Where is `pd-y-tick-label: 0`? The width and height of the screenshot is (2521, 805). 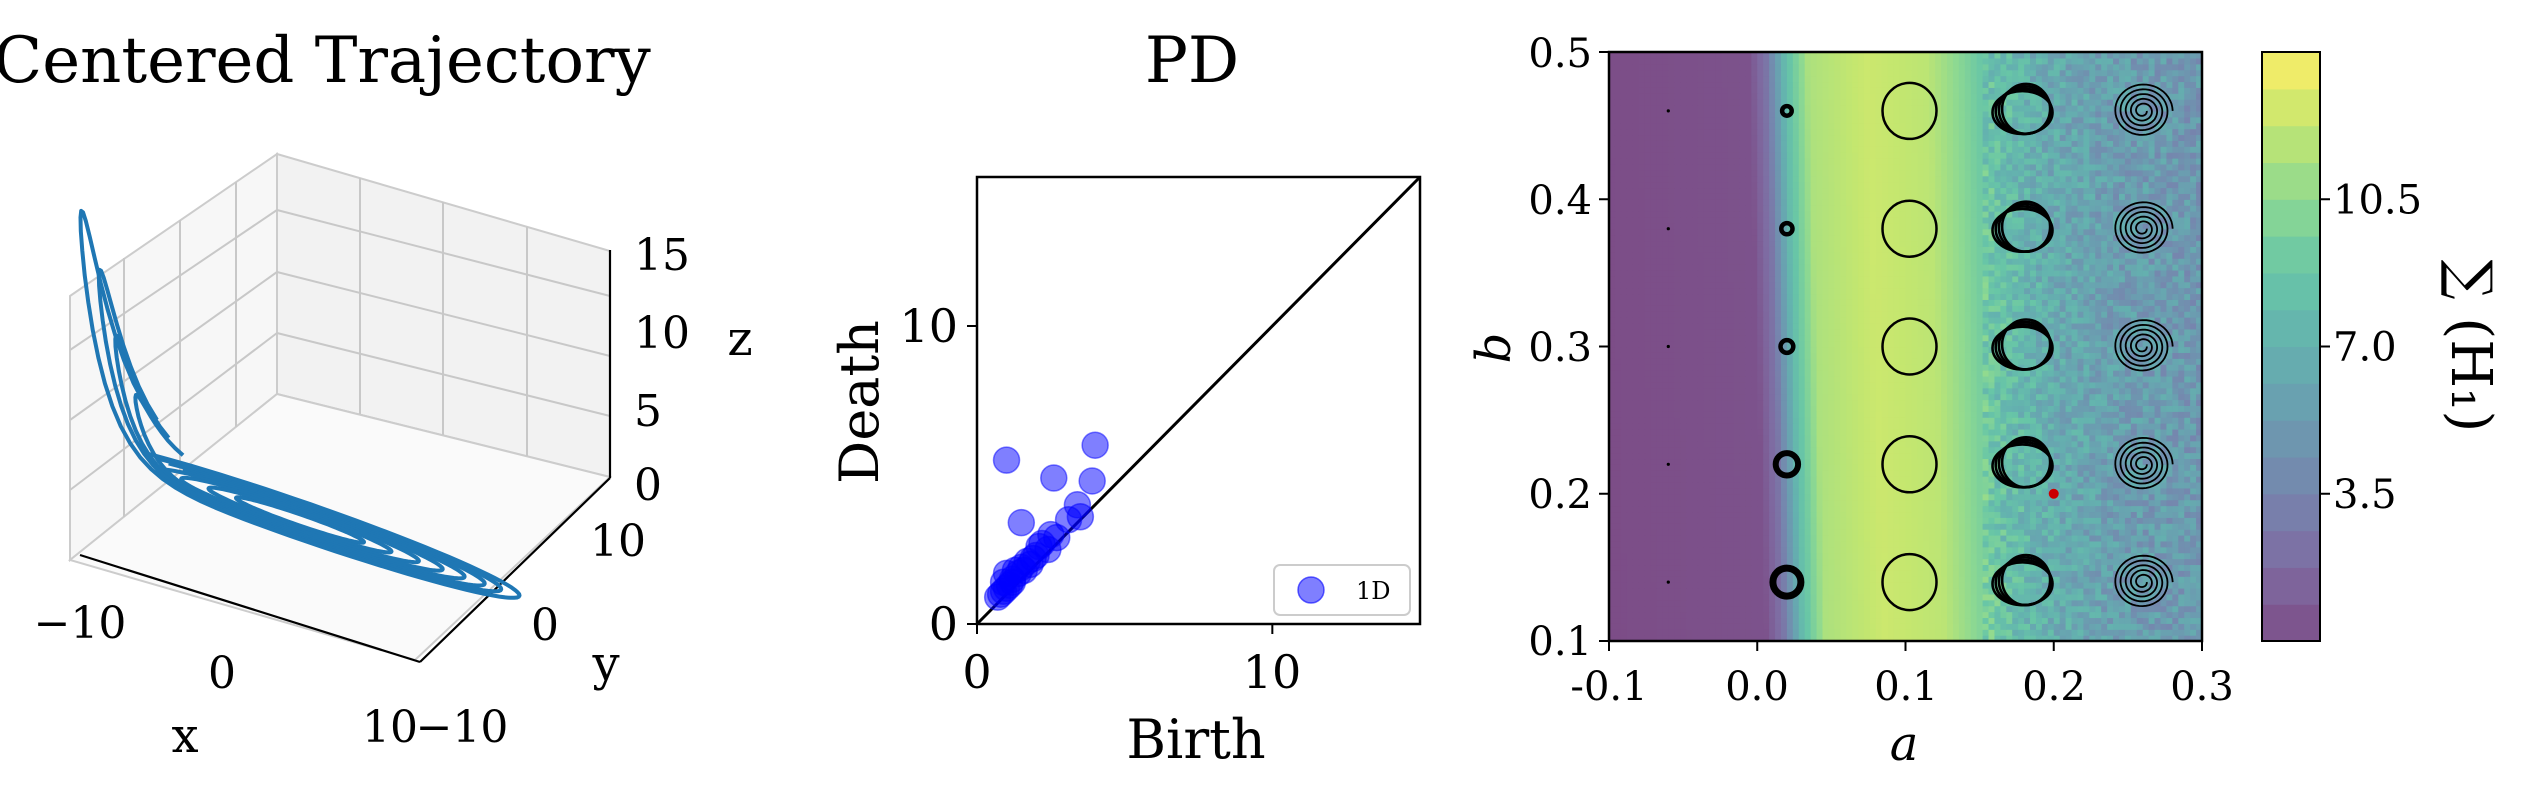 pd-y-tick-label: 0 is located at coordinates (943, 624).